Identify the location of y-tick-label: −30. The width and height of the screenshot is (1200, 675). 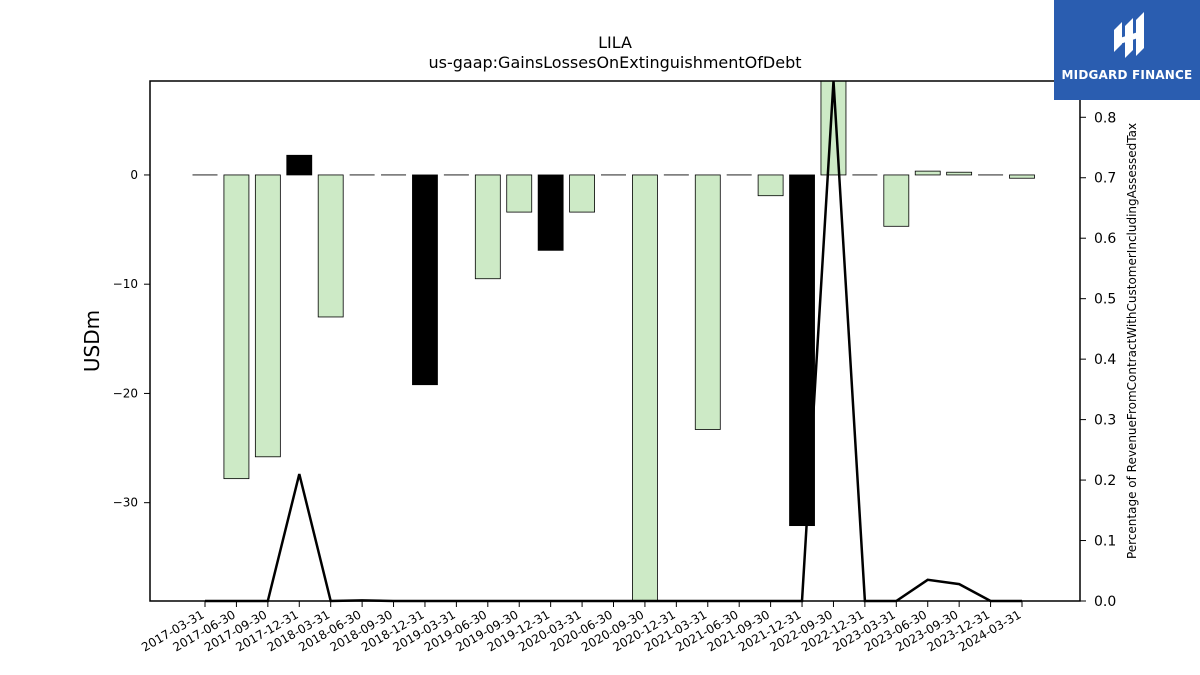
(125, 503).